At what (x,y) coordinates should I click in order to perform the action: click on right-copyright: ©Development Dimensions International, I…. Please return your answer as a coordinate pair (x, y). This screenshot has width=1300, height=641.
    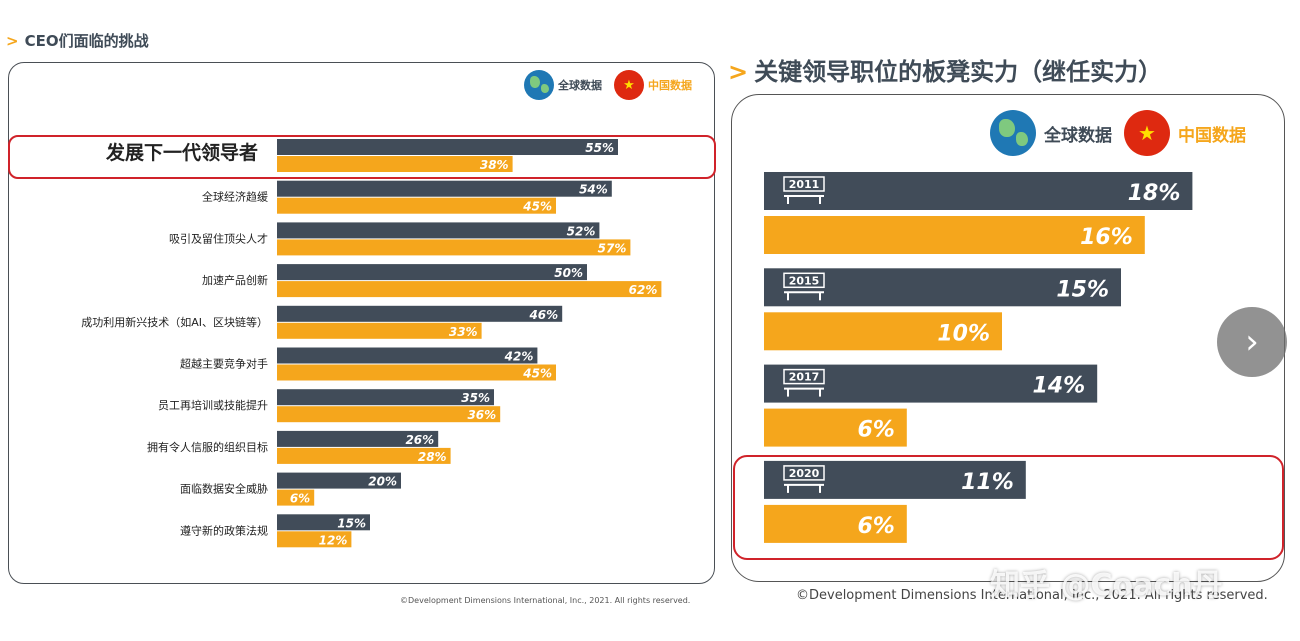
    Looking at the image, I should click on (1032, 595).